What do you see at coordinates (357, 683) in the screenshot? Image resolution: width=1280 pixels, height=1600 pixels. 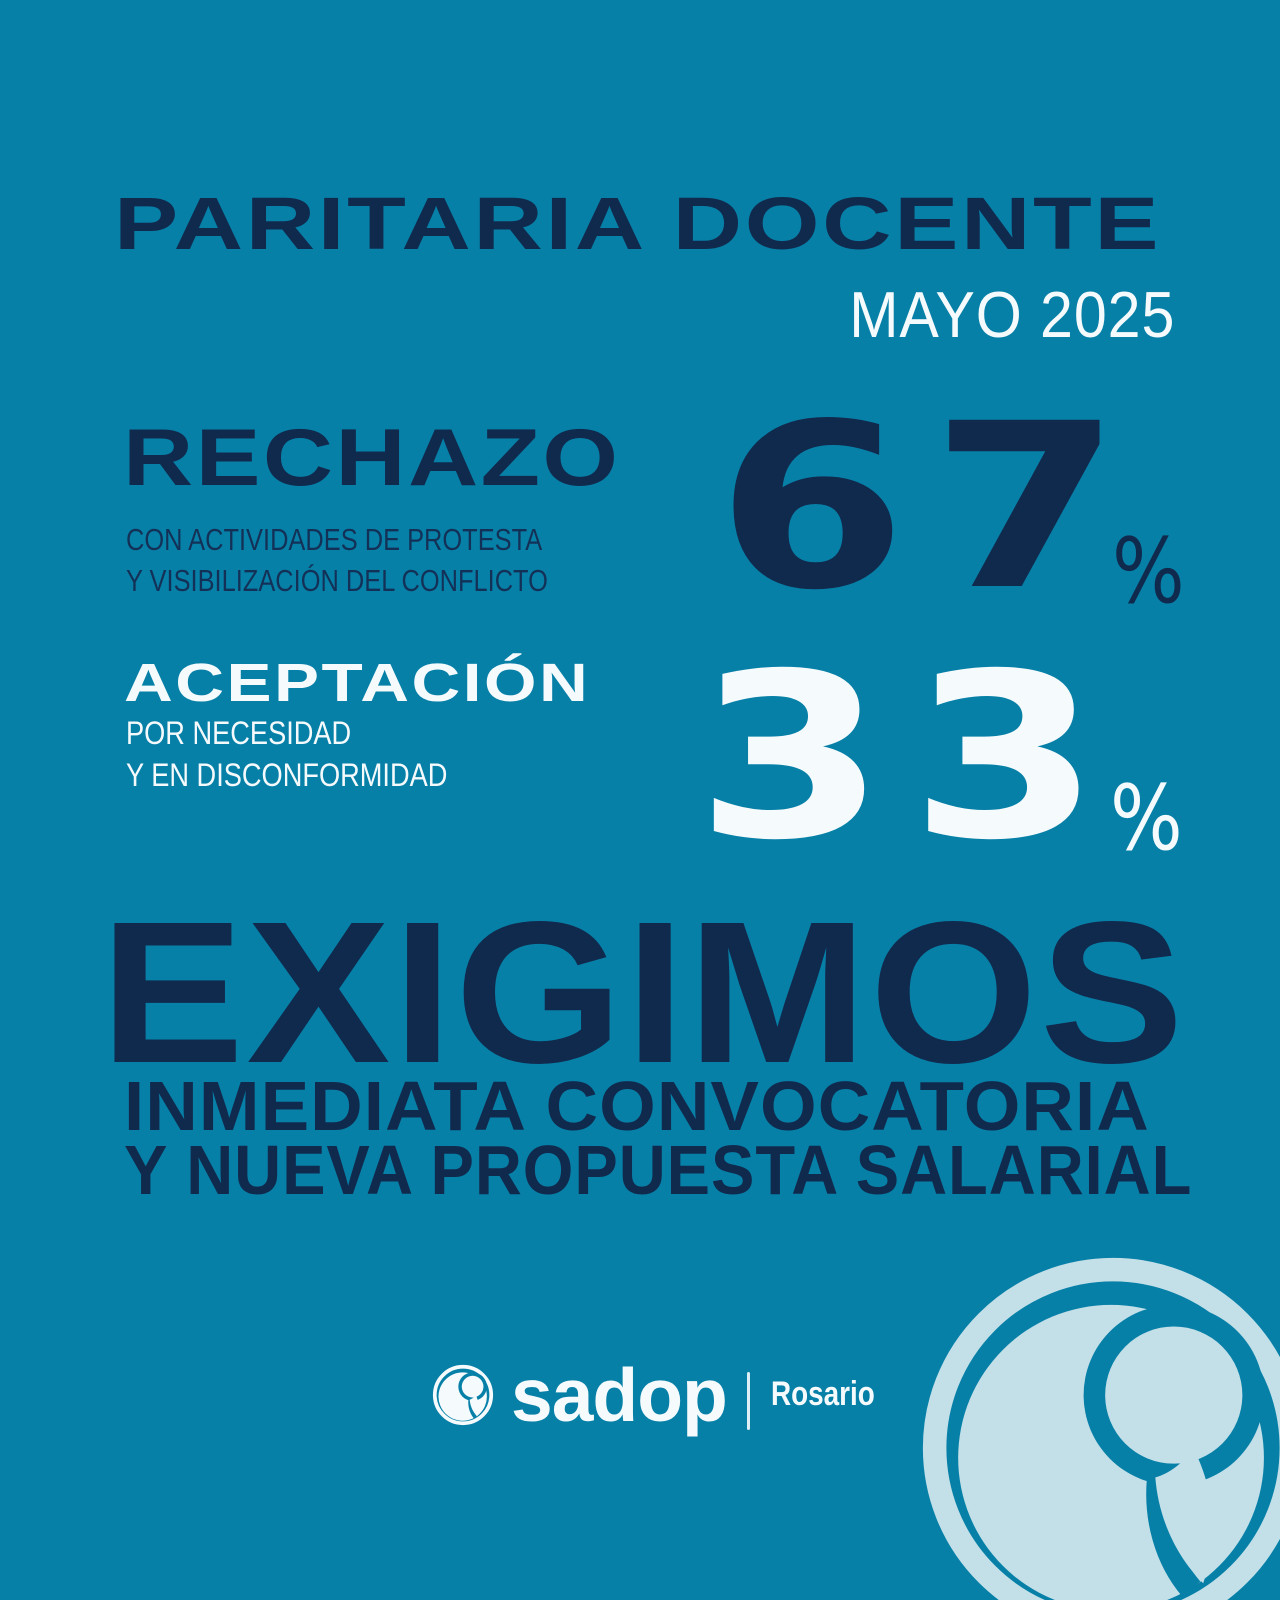 I see `result-label-aceptacion: ACEPTACIÓN` at bounding box center [357, 683].